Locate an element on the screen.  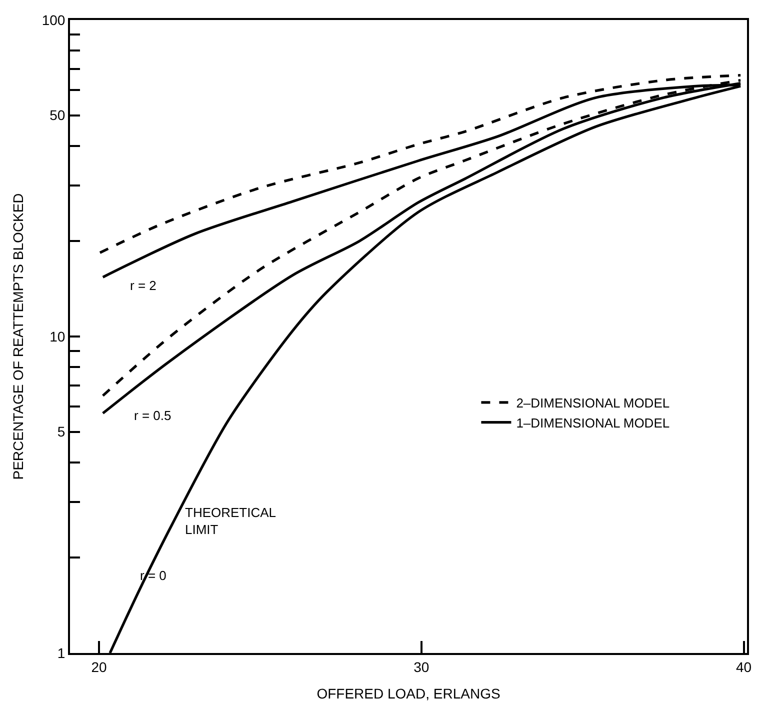
y-tick-label: 100 is located at coordinates (54, 20).